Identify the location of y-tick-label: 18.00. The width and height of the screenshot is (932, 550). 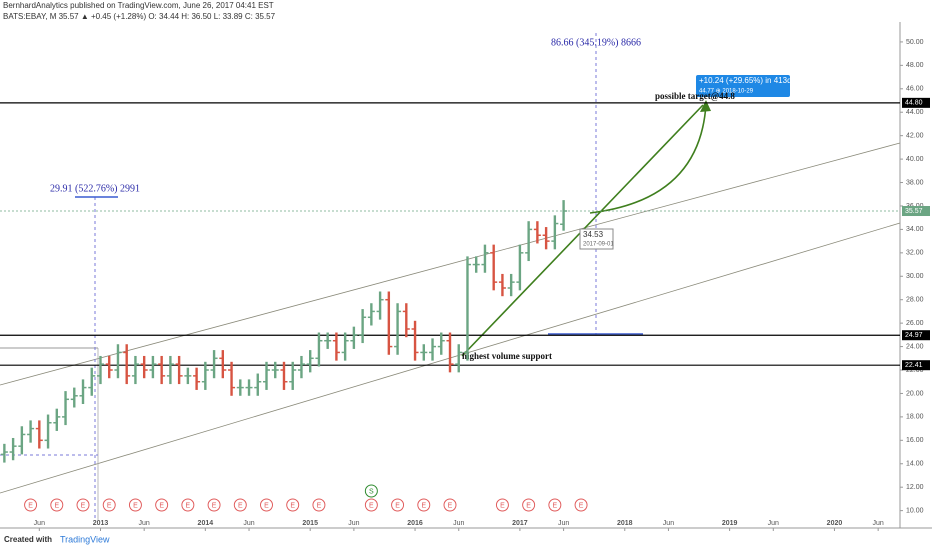
(915, 417).